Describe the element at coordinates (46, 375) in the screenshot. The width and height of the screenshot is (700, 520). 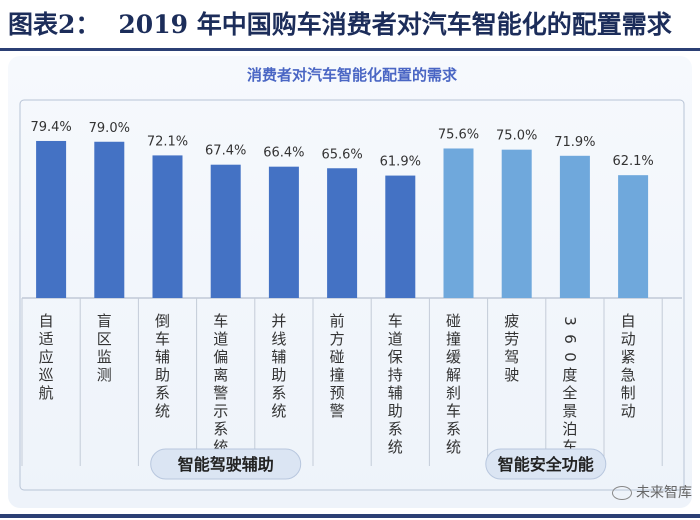
I see `category-label-char: 巡` at that location.